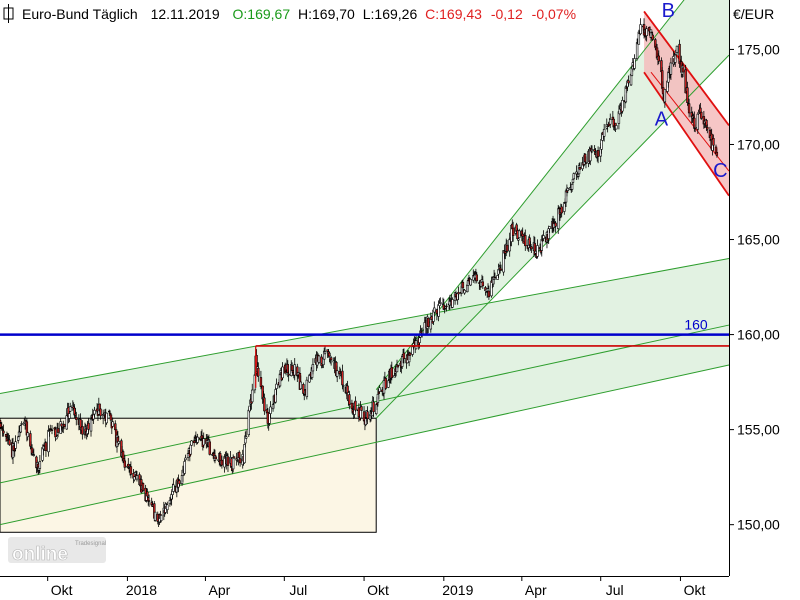 The height and width of the screenshot is (600, 800). Describe the element at coordinates (185, 14) in the screenshot. I see `header-date: 12.11.2019` at that location.